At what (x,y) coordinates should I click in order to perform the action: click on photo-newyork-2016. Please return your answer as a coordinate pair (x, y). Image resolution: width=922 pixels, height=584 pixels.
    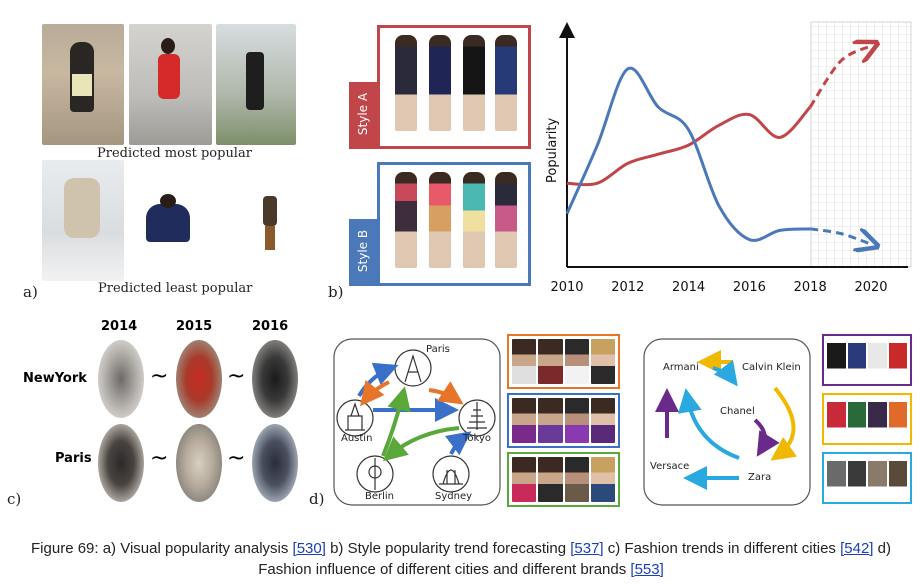
    Looking at the image, I should click on (275, 379).